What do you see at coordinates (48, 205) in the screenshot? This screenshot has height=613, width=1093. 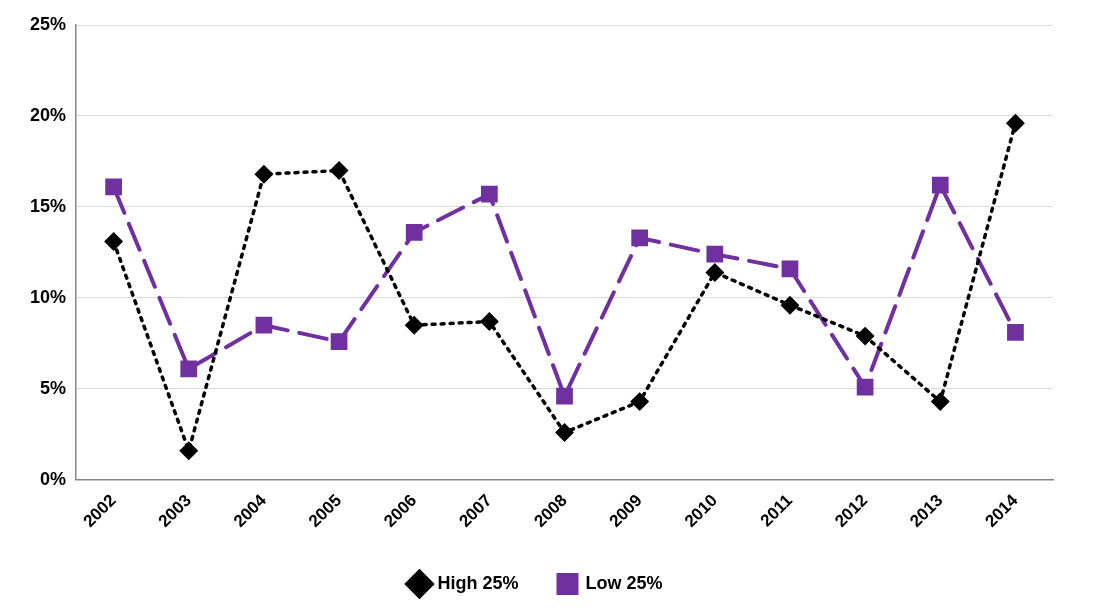 I see `y-tick-label: 15%` at bounding box center [48, 205].